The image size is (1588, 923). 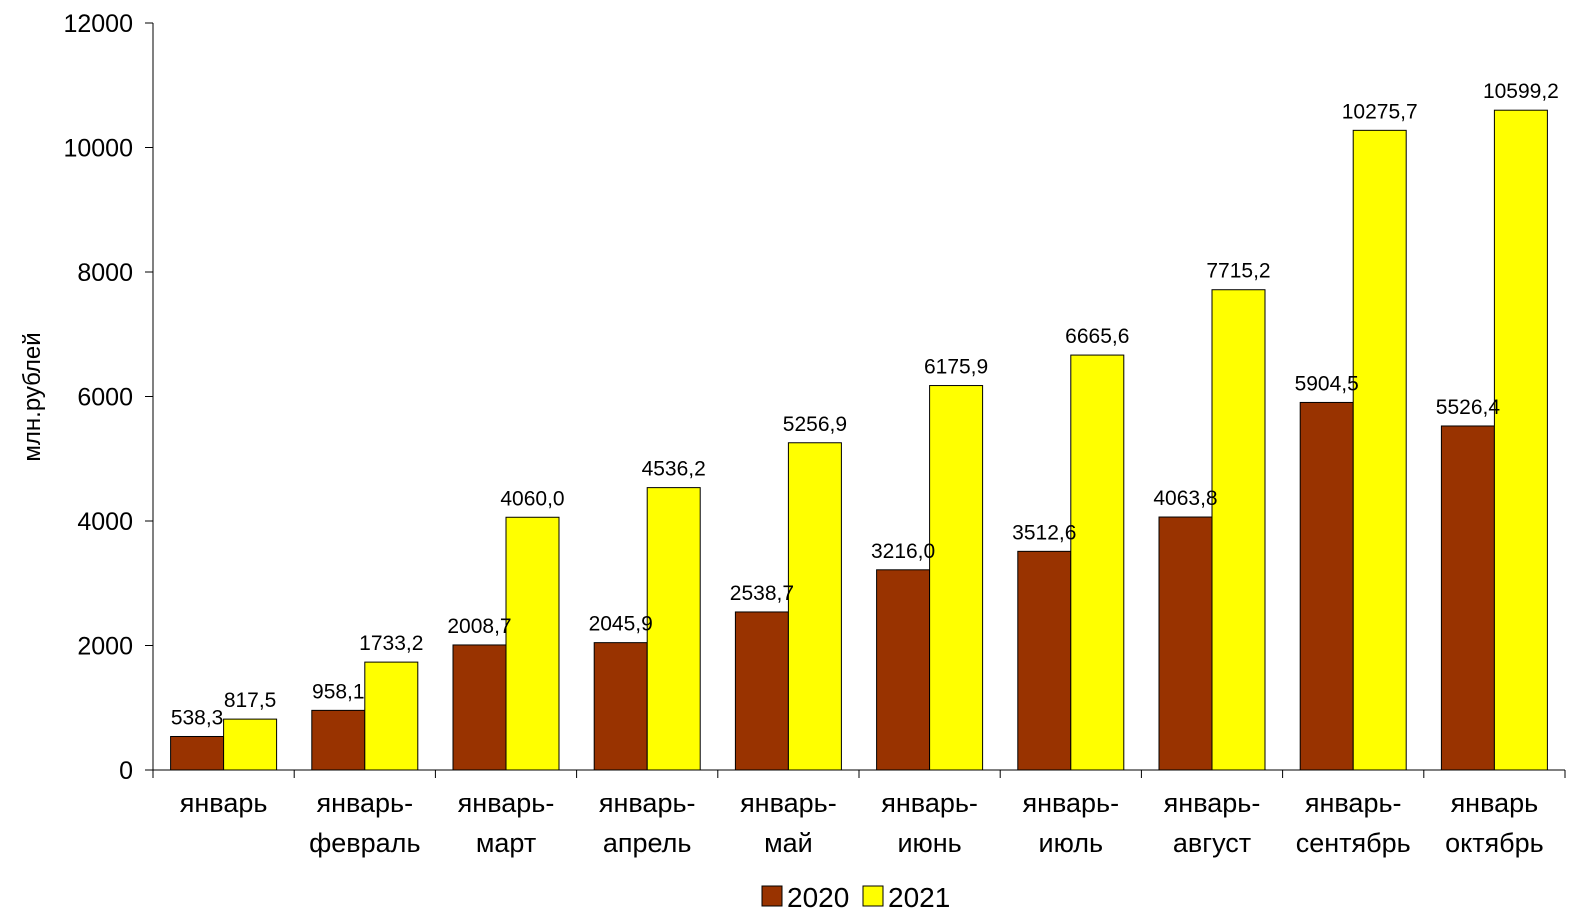 I want to click on data-label: 3512,6, so click(x=1044, y=532).